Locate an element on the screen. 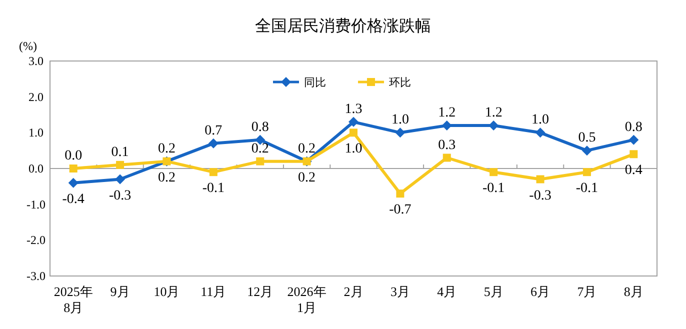  y-tick-label: 1.0 is located at coordinates (36, 133).